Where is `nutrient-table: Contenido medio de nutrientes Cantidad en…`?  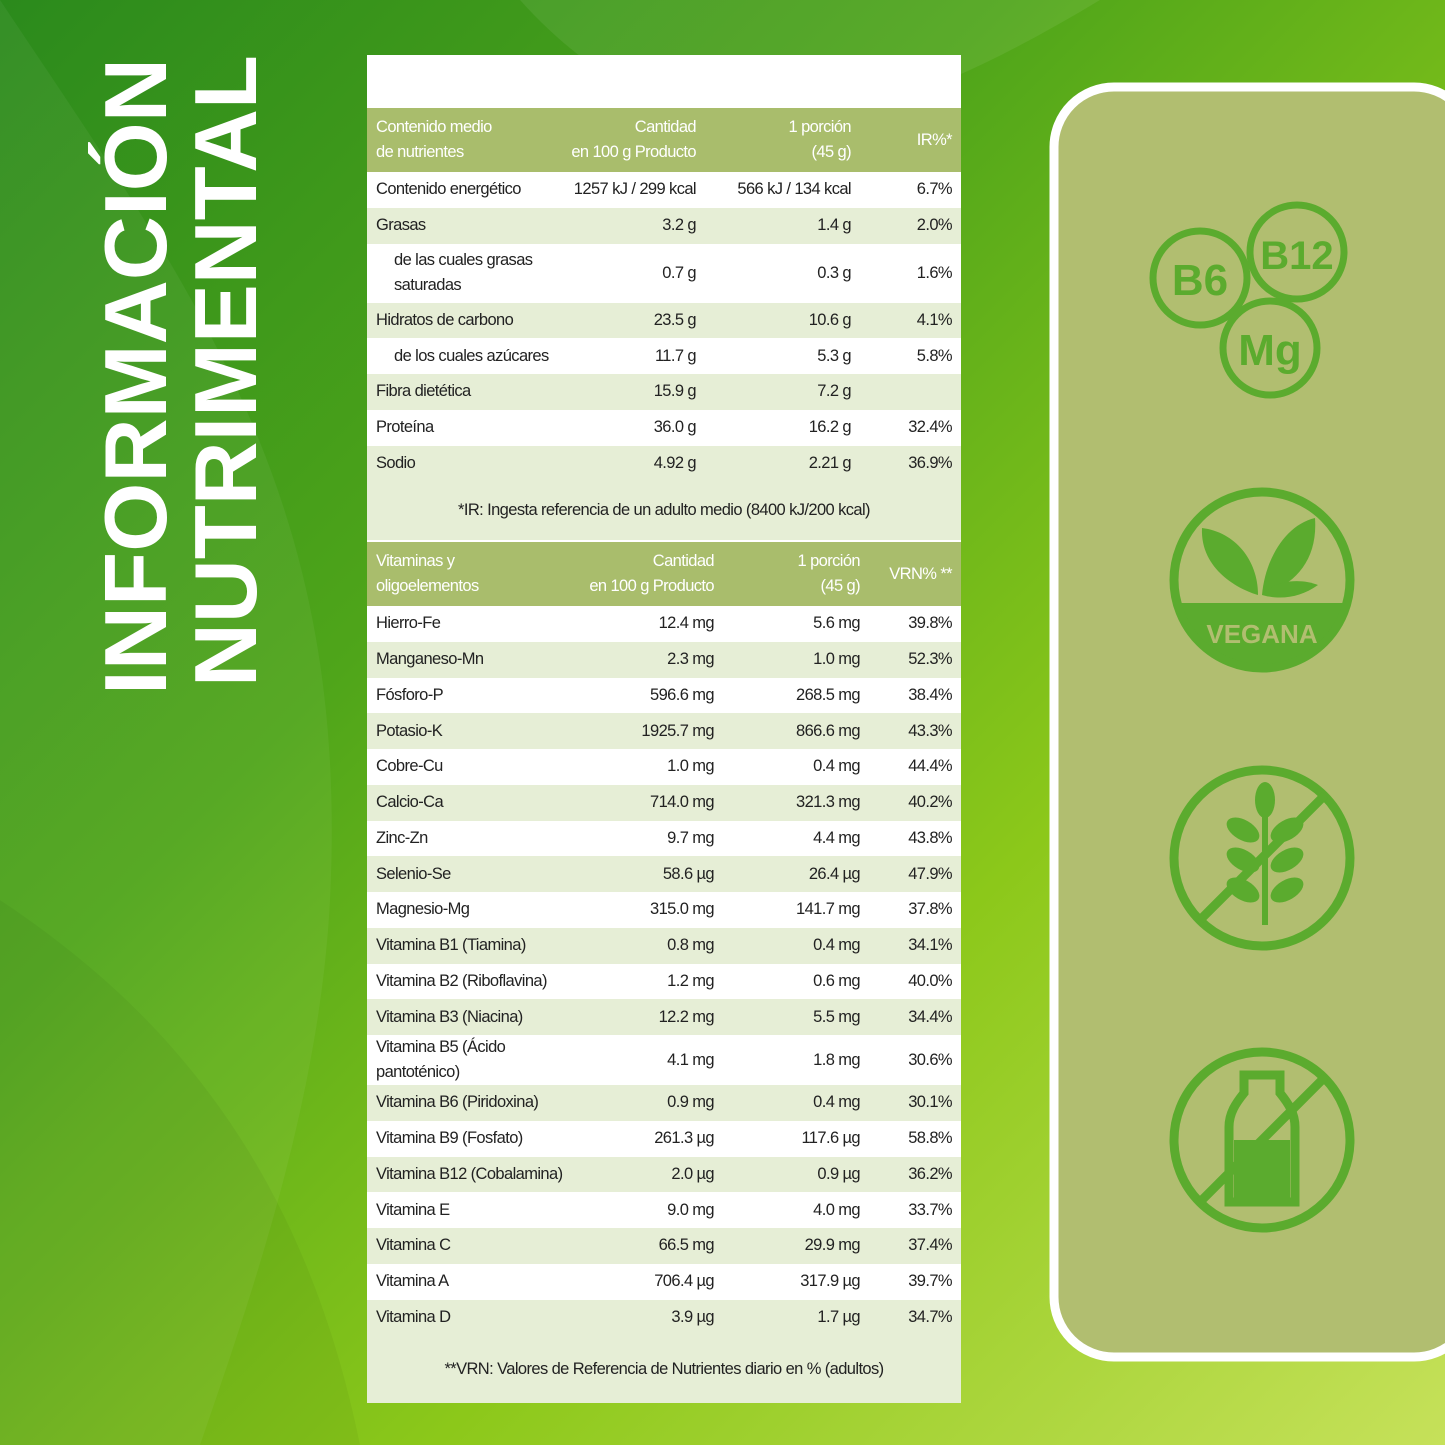
nutrient-table: Contenido medio de nutrientes Cantidad en… is located at coordinates (664, 324).